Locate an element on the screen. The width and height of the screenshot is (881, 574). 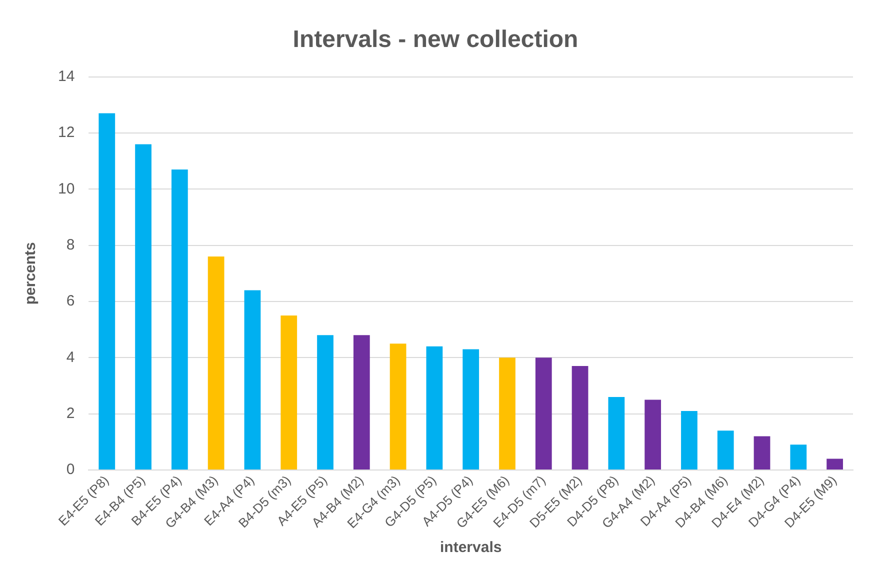
y-tick-label: 12 is located at coordinates (66, 133).